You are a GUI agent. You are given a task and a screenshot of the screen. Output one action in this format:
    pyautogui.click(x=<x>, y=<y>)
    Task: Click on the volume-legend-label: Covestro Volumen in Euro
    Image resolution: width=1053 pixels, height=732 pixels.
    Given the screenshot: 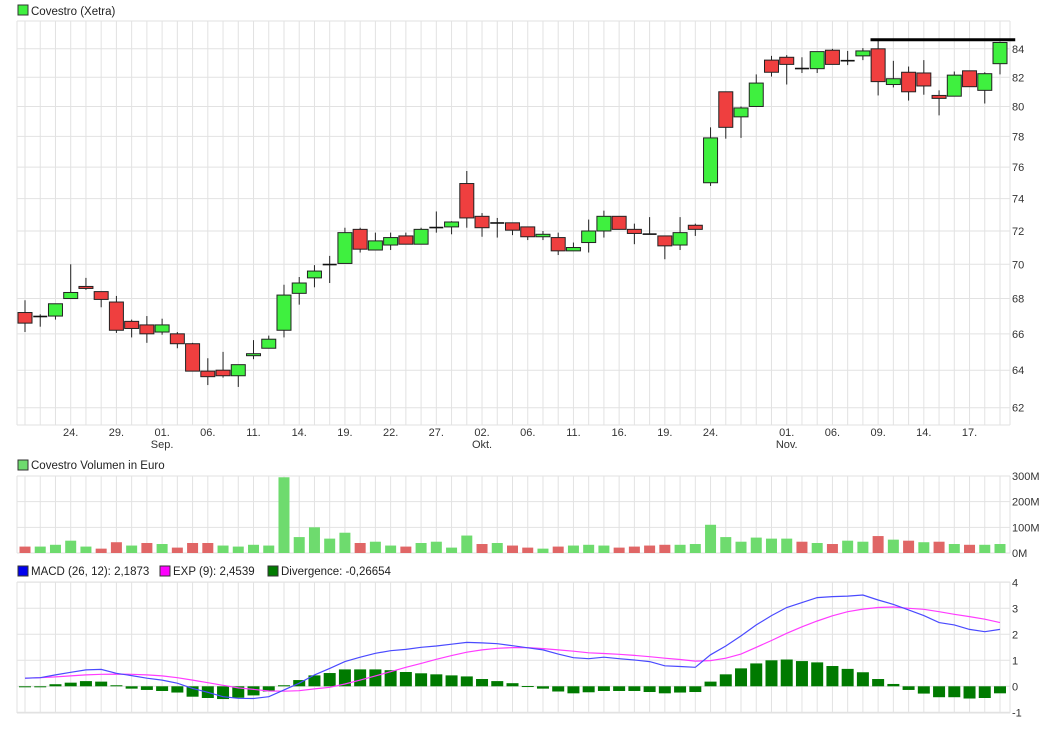 What is the action you would take?
    pyautogui.click(x=98, y=466)
    